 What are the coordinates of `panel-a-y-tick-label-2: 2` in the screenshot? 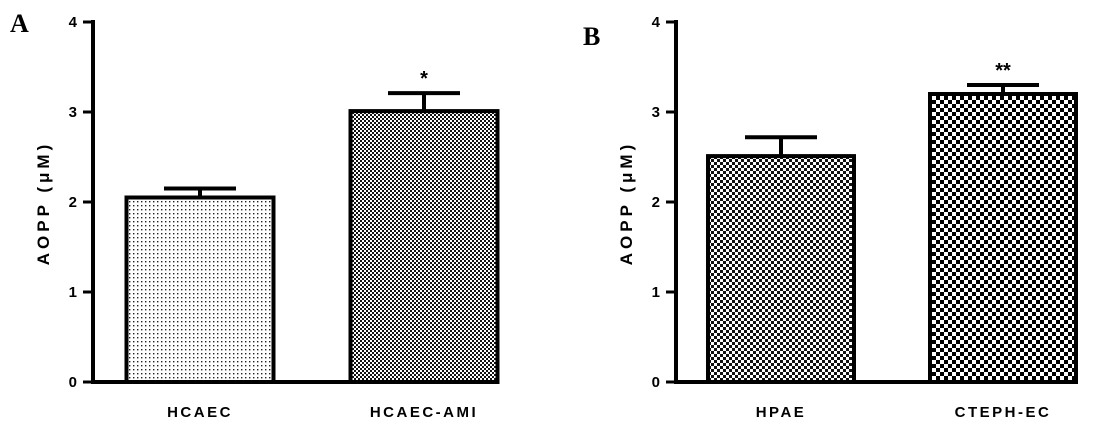 It's located at (73, 202).